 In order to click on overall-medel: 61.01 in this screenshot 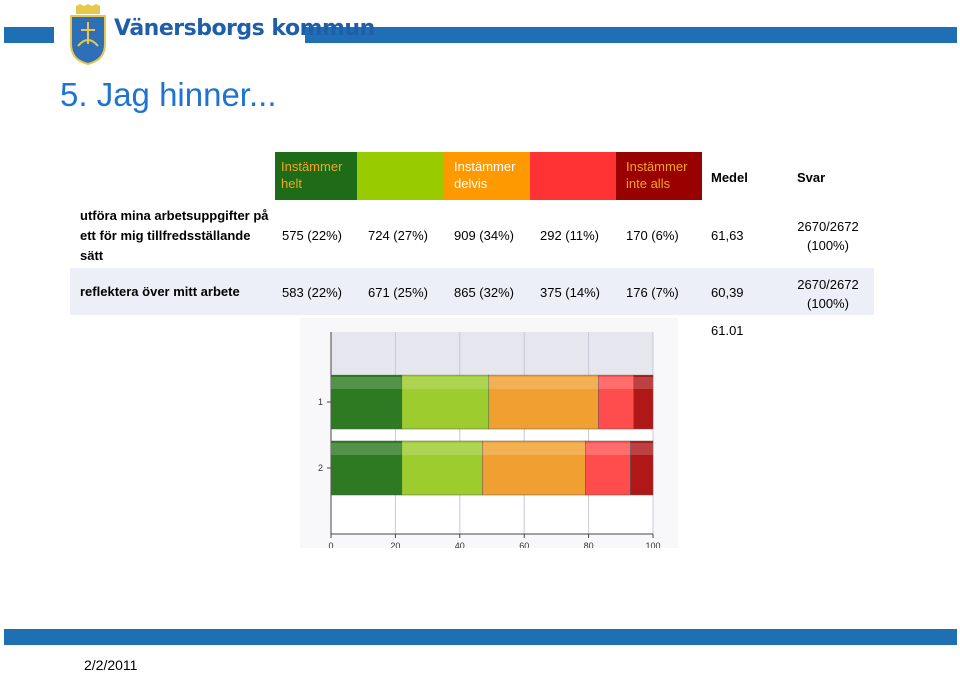, I will do `click(727, 330)`.